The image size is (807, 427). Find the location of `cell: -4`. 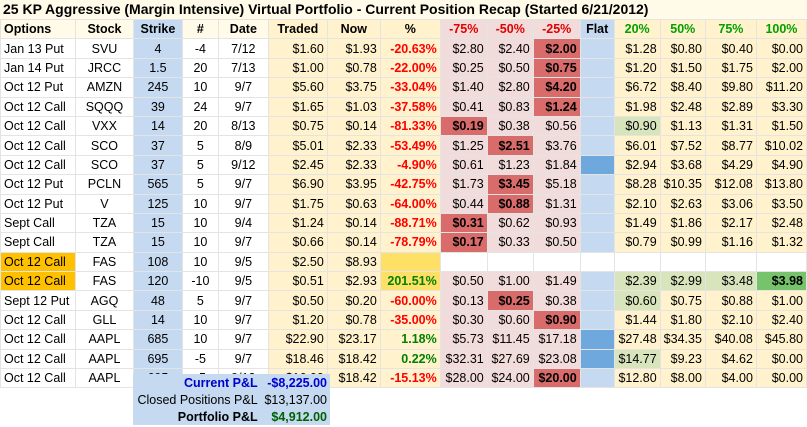

cell: -4 is located at coordinates (200, 48).